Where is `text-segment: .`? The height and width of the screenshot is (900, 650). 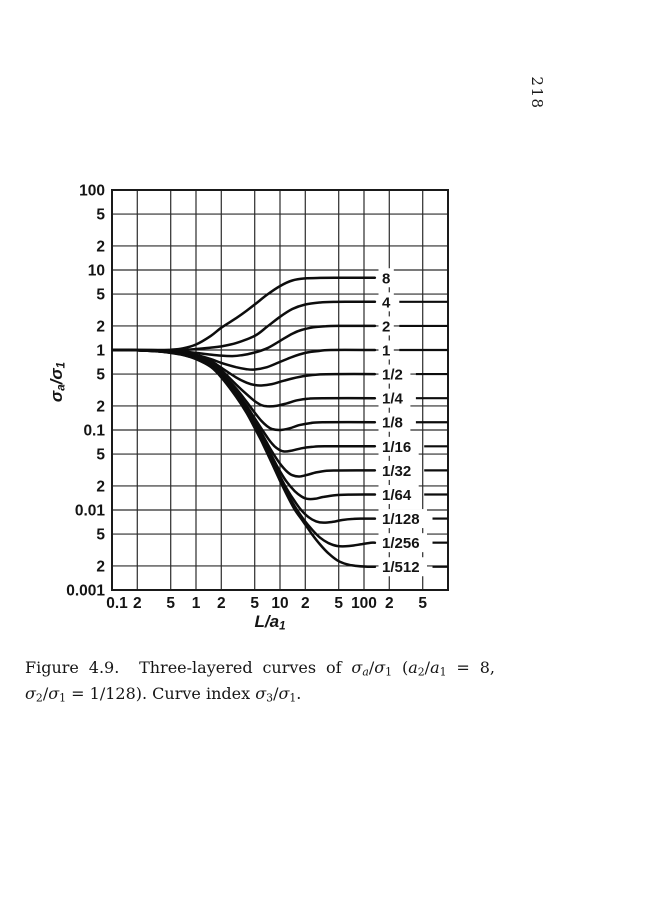 text-segment: . is located at coordinates (299, 693).